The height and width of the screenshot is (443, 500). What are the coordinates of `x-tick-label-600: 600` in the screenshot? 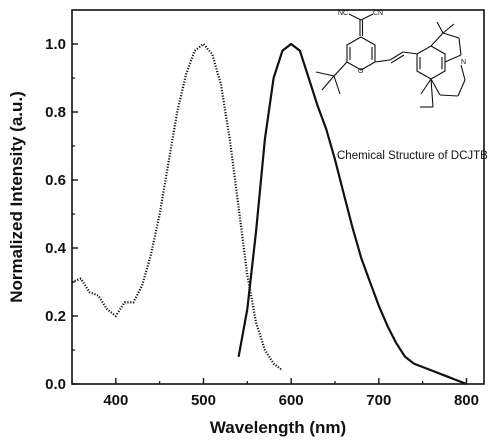 It's located at (291, 400).